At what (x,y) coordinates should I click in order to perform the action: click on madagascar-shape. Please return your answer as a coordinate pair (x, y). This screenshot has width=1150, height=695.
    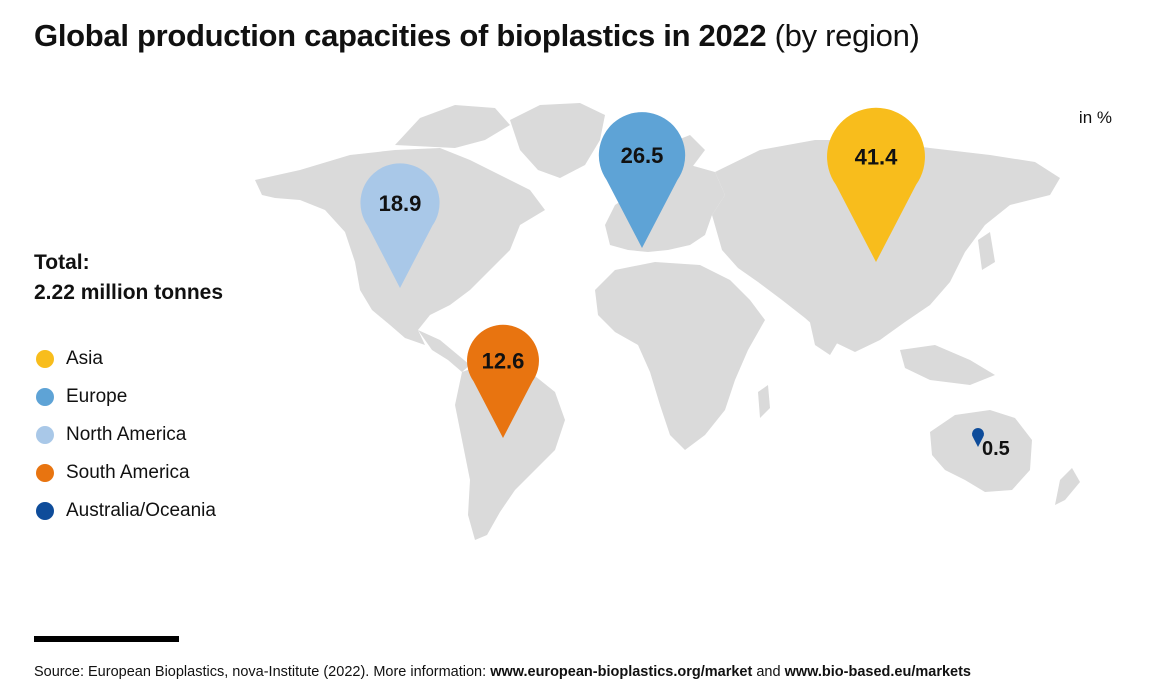
    Looking at the image, I should click on (764, 401).